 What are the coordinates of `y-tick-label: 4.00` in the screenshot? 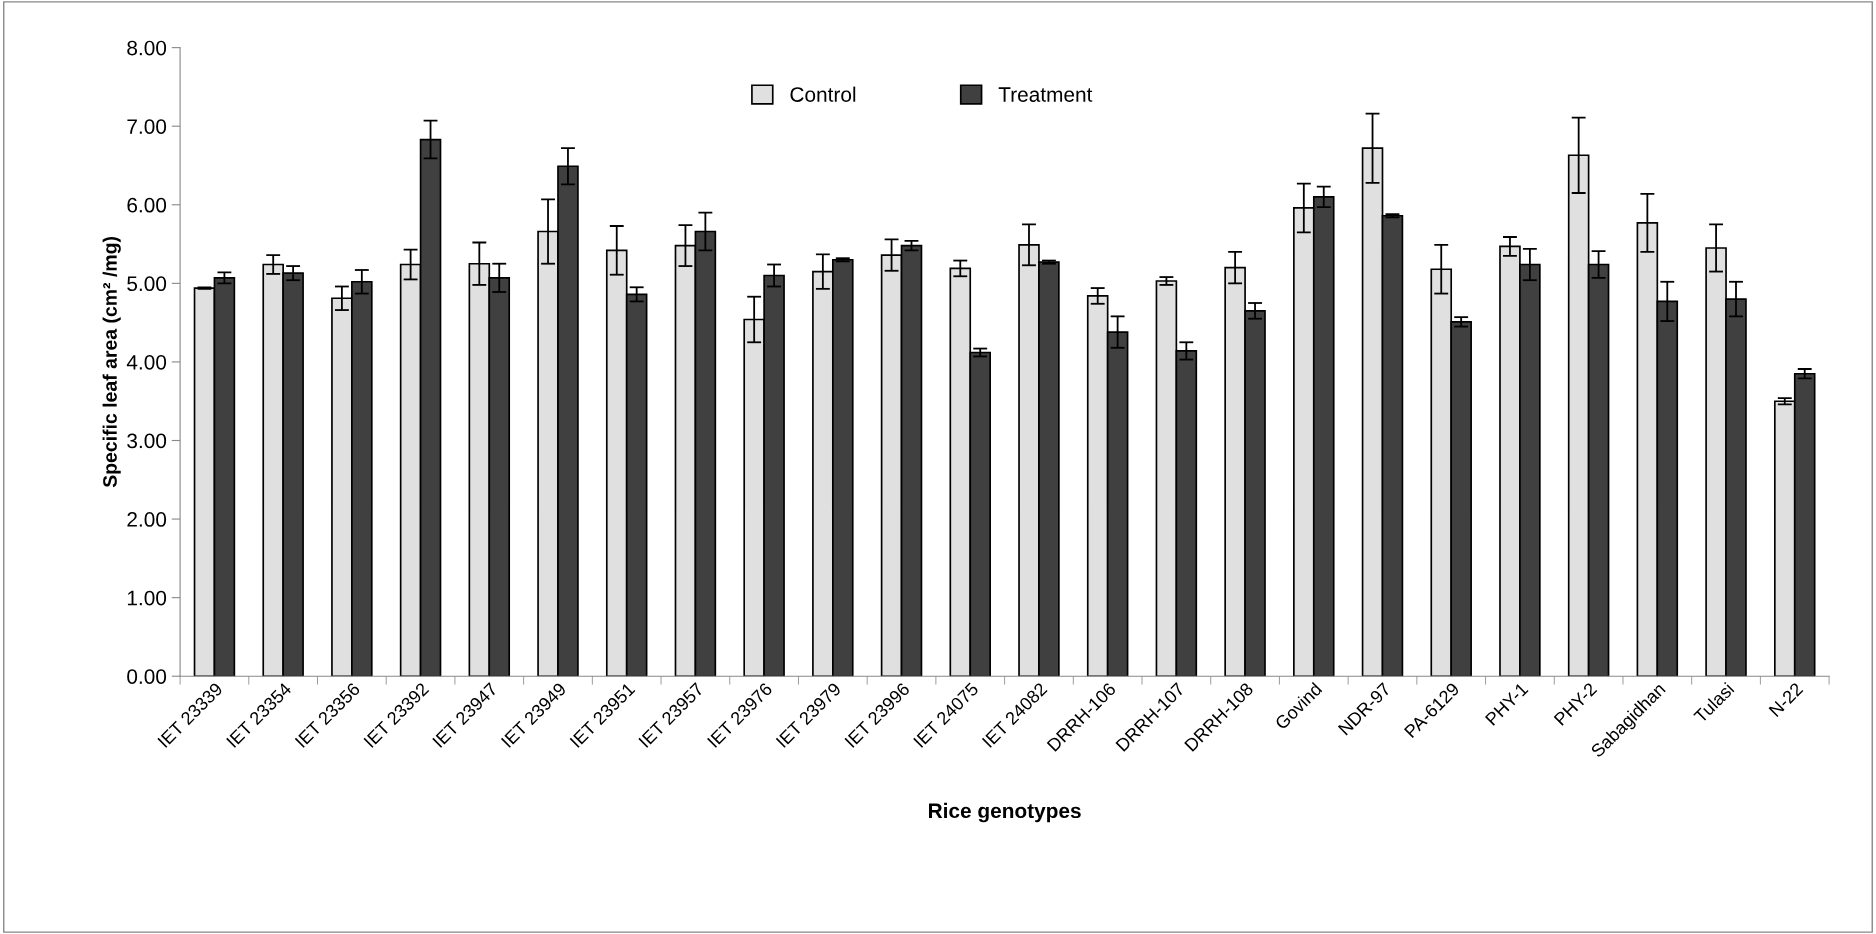 It's located at (146, 362).